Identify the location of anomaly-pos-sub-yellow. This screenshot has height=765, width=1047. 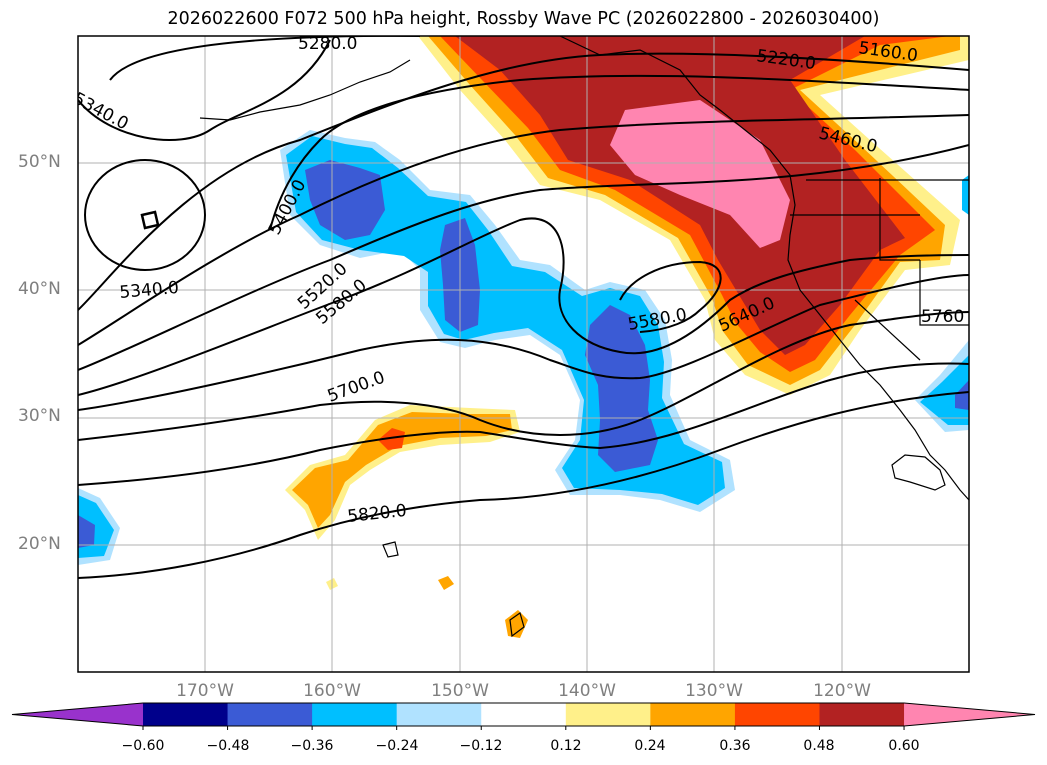
(402, 472).